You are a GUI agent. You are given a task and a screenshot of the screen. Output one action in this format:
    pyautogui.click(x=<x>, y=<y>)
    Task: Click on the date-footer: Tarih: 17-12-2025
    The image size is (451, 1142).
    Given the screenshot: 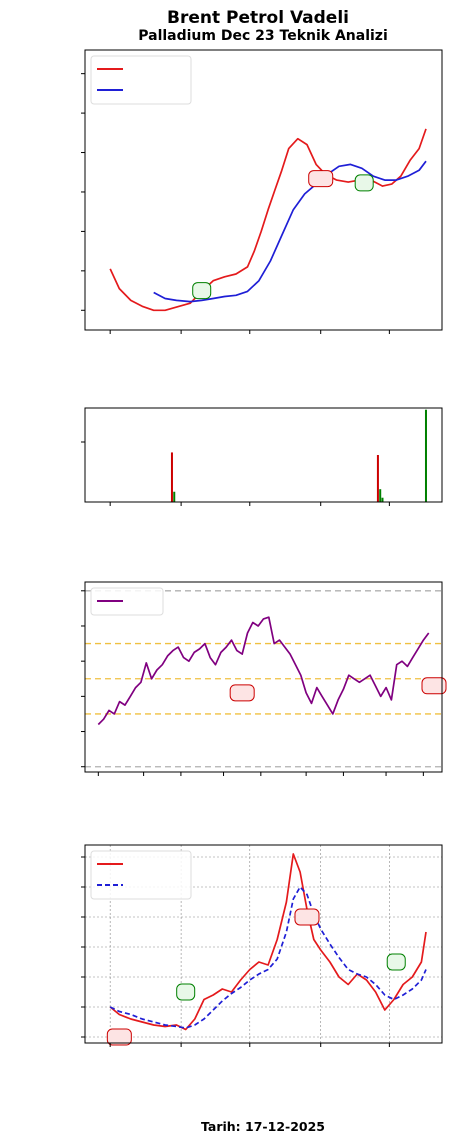 What is the action you would take?
    pyautogui.click(x=263, y=1126)
    